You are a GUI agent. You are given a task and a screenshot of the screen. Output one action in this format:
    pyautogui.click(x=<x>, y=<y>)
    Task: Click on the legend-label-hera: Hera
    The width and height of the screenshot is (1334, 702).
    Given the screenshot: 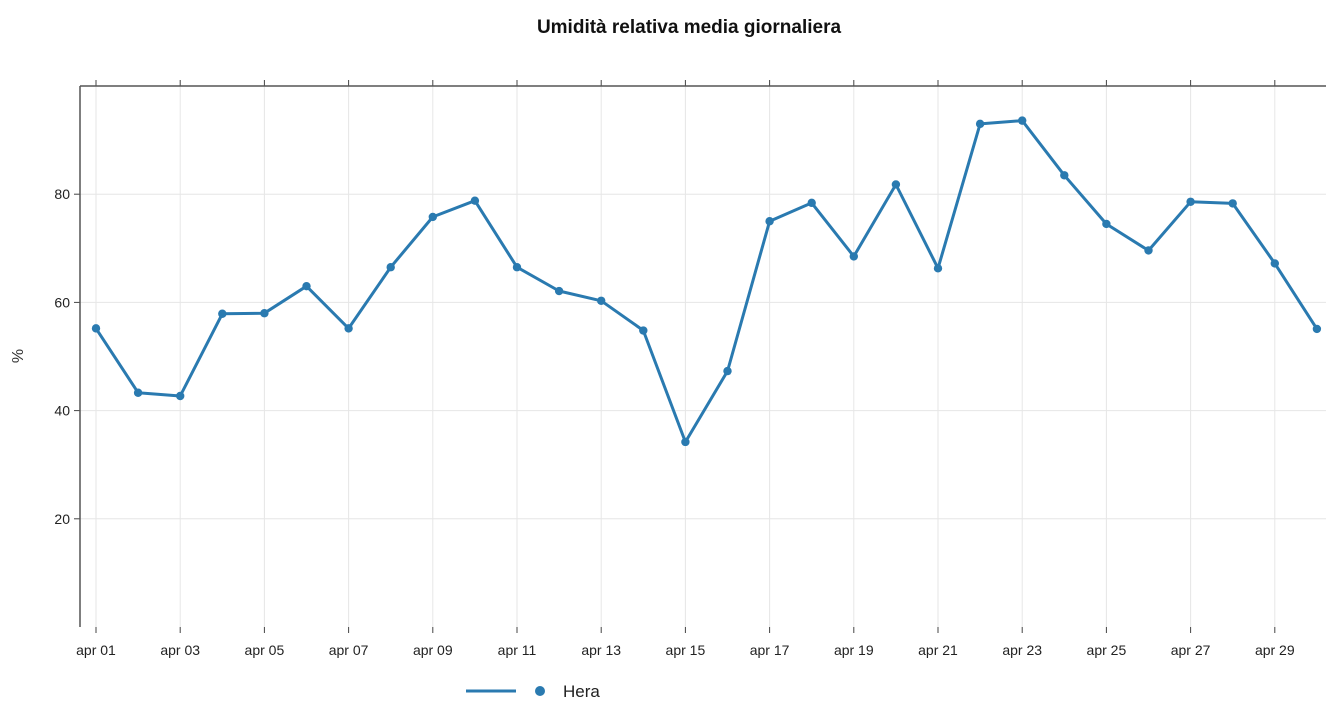 What is the action you would take?
    pyautogui.click(x=581, y=691)
    